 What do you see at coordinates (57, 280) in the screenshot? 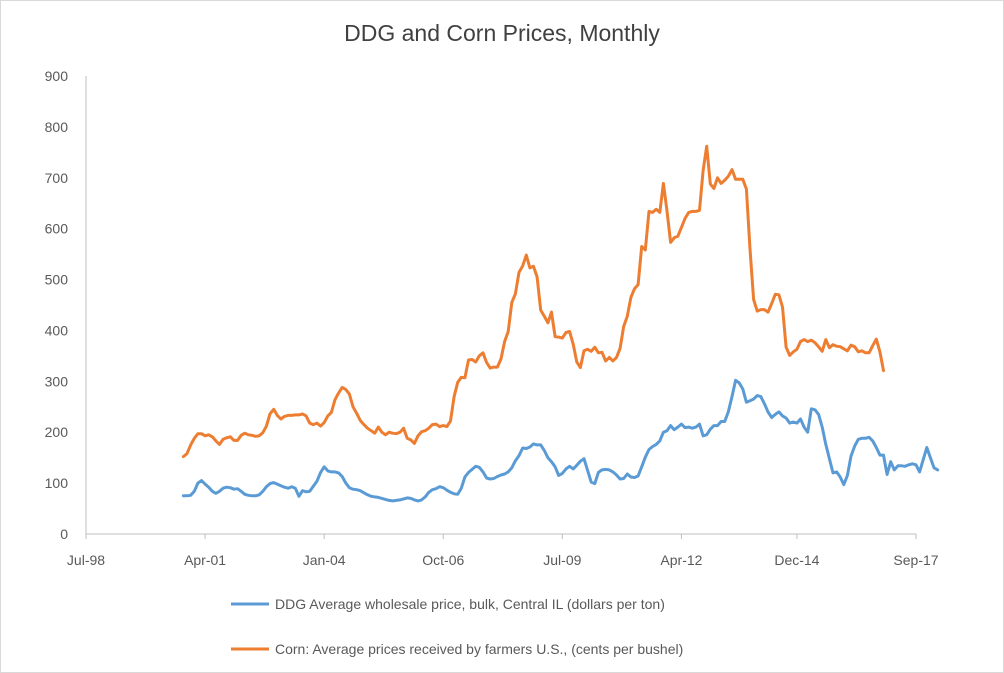
I see `y-tick-label: 500` at bounding box center [57, 280].